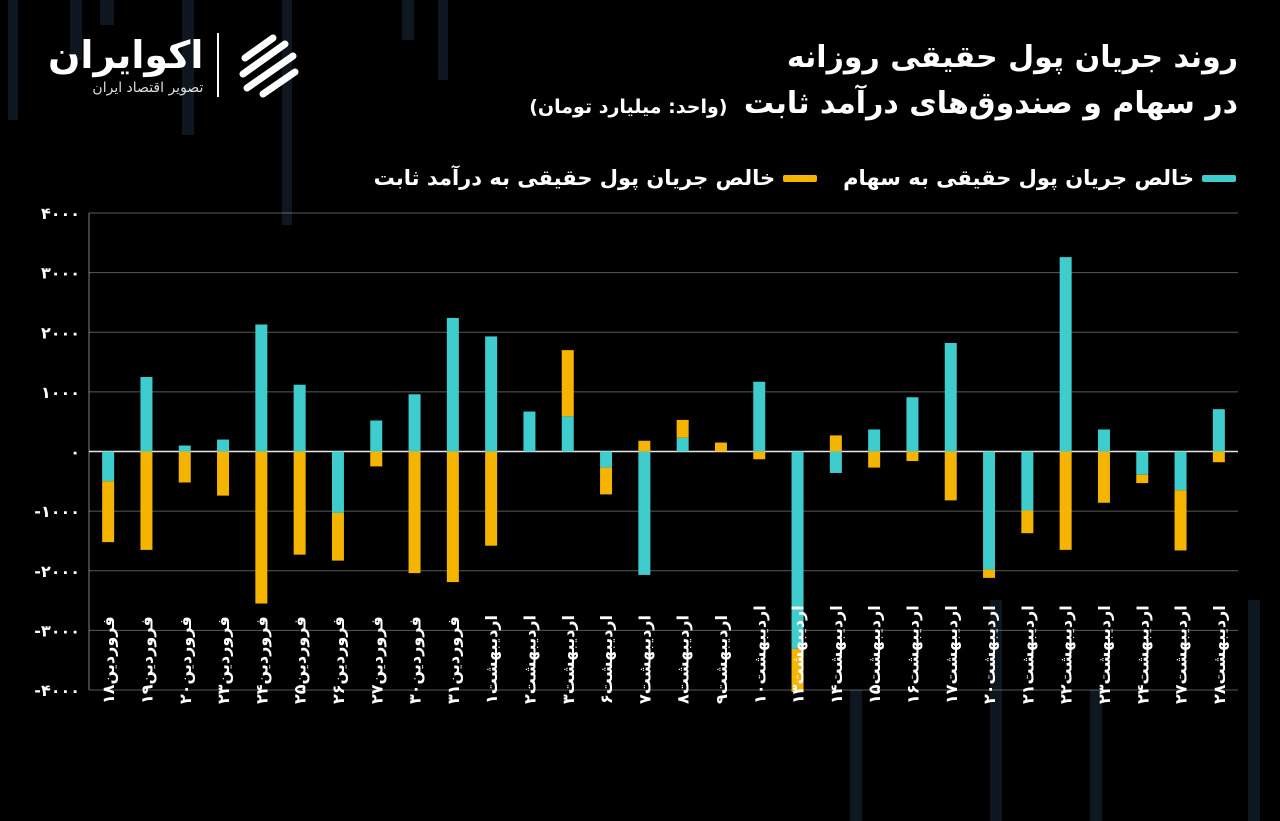 This screenshot has width=1280, height=821. Describe the element at coordinates (415, 660) in the screenshot. I see `x-tick-label: فروردین۳۰` at that location.